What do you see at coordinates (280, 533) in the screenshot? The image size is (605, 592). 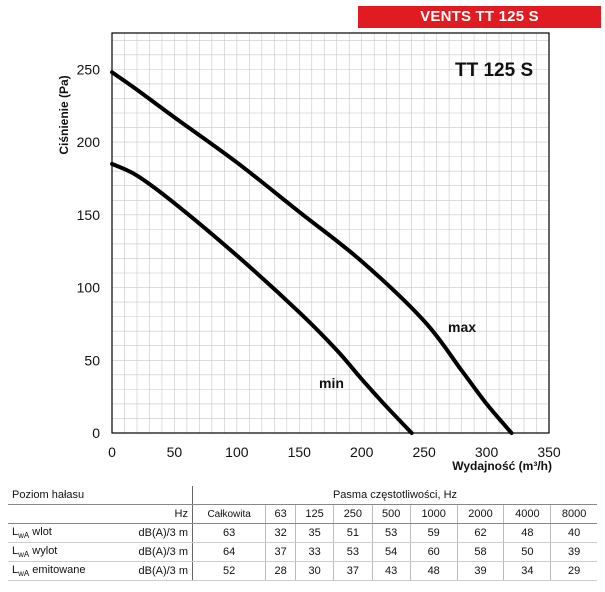 I see `table-cell: 32` at bounding box center [280, 533].